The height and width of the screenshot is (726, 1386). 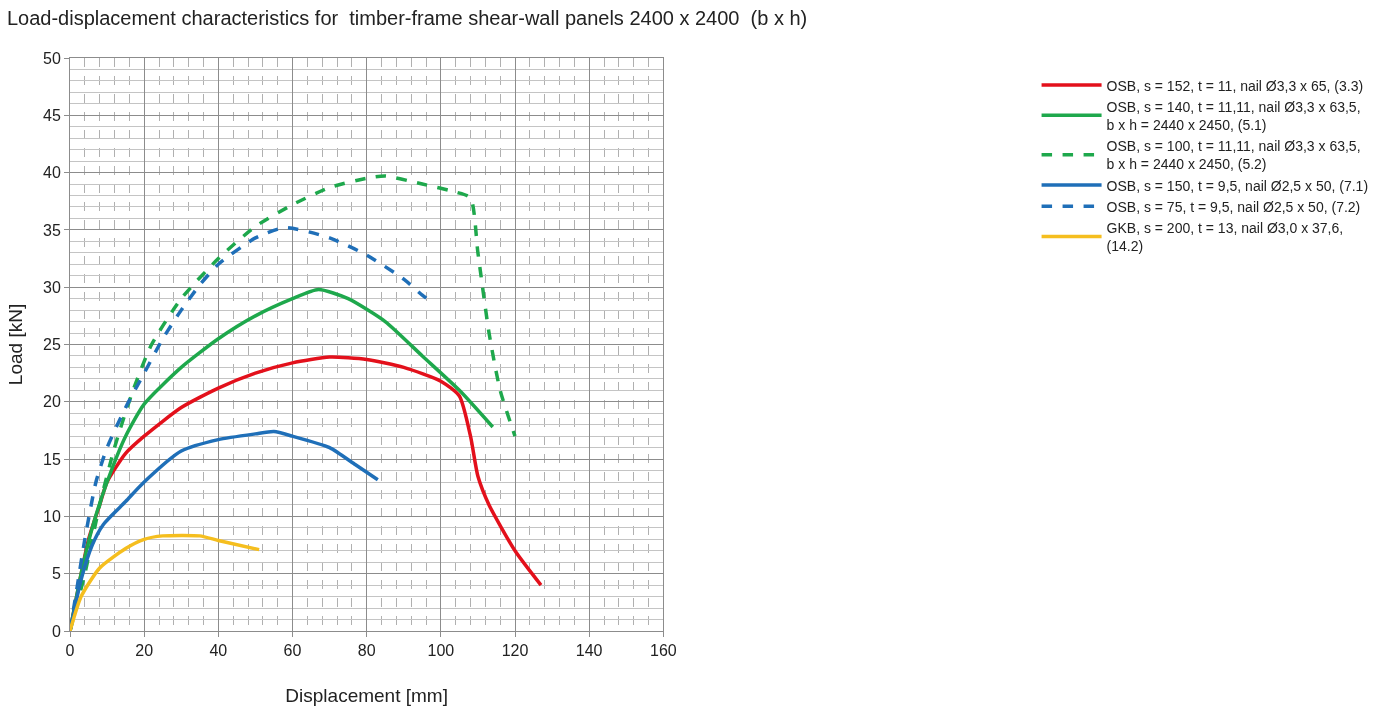 I want to click on x-tick-label: 140, so click(x=589, y=651).